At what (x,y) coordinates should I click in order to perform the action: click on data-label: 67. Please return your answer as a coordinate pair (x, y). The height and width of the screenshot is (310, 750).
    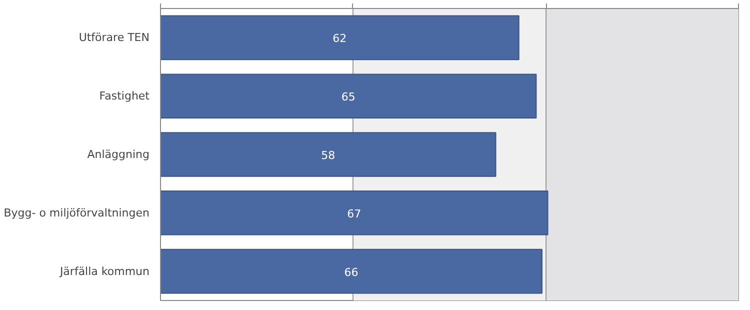
    Looking at the image, I should click on (354, 213).